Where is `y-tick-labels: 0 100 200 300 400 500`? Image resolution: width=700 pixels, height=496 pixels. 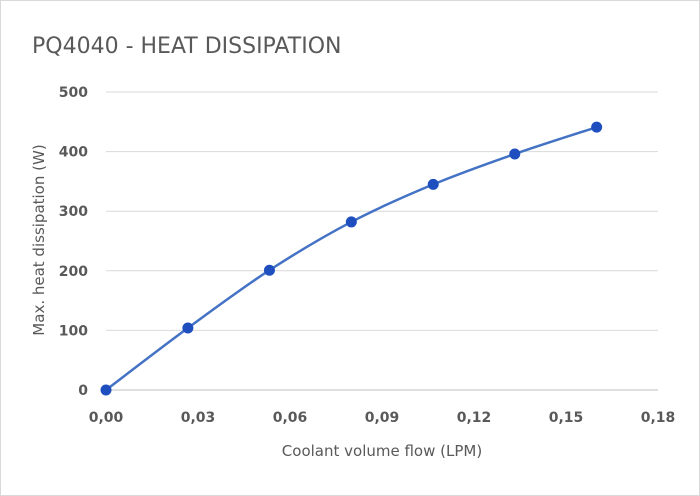
y-tick-labels: 0 100 200 300 400 500 is located at coordinates (73, 242).